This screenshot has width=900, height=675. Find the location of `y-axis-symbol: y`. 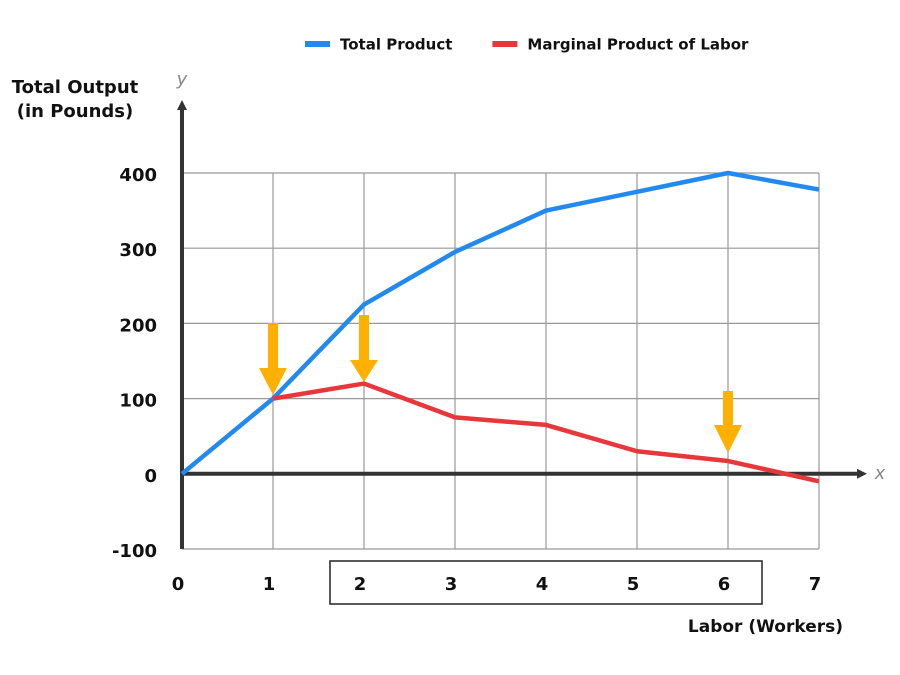

y-axis-symbol: y is located at coordinates (182, 79).